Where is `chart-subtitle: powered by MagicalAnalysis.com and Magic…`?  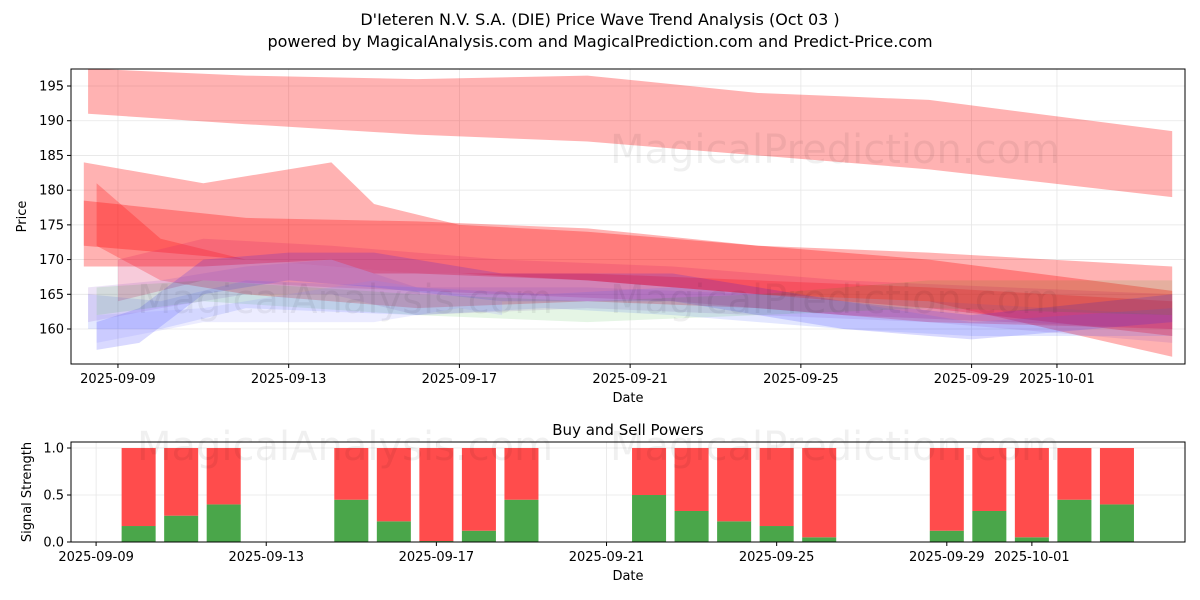 chart-subtitle: powered by MagicalAnalysis.com and Magic… is located at coordinates (599, 41).